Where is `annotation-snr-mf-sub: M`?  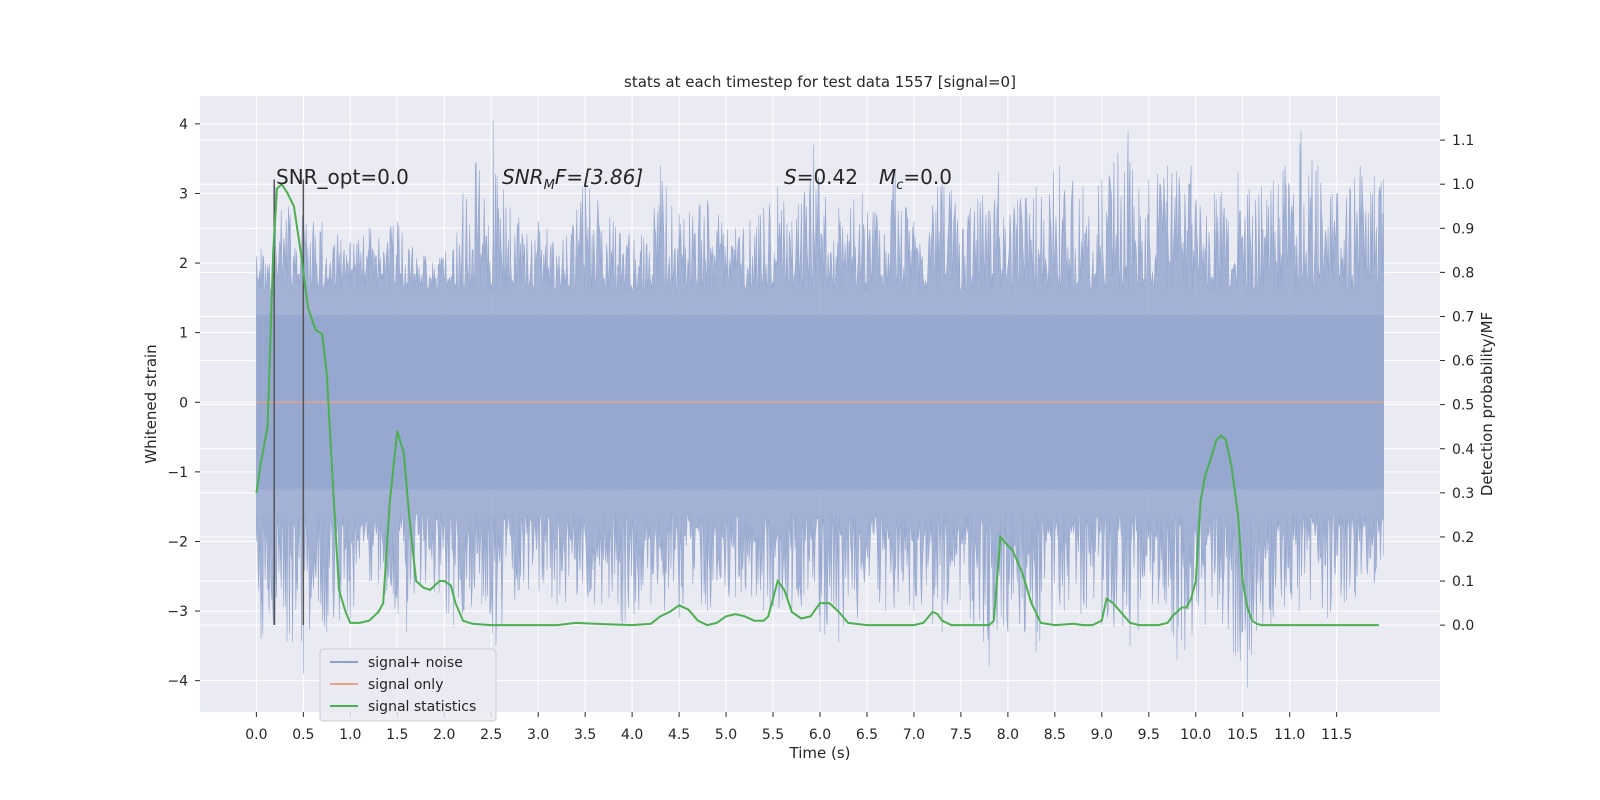
annotation-snr-mf-sub: M is located at coordinates (549, 185).